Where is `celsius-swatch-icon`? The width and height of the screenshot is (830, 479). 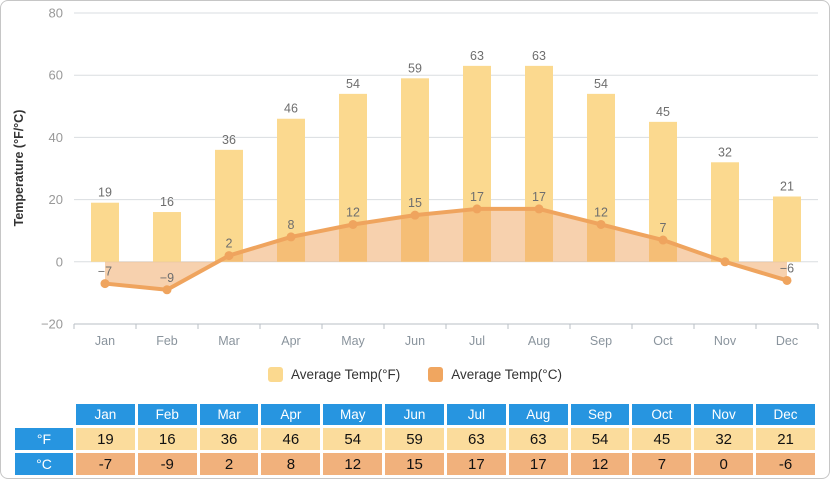 celsius-swatch-icon is located at coordinates (436, 374).